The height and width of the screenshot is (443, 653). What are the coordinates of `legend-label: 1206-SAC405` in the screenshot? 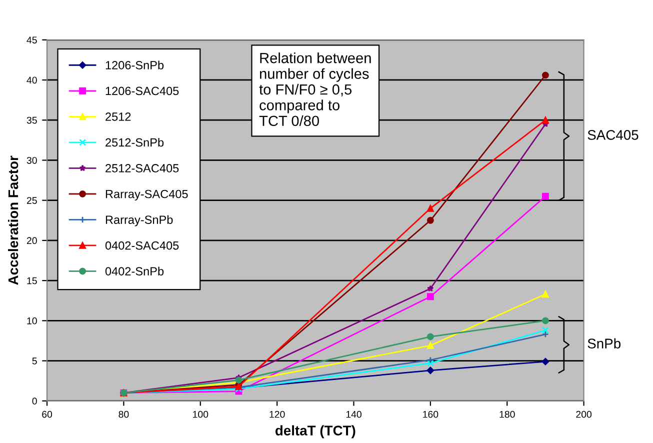 It's located at (142, 91).